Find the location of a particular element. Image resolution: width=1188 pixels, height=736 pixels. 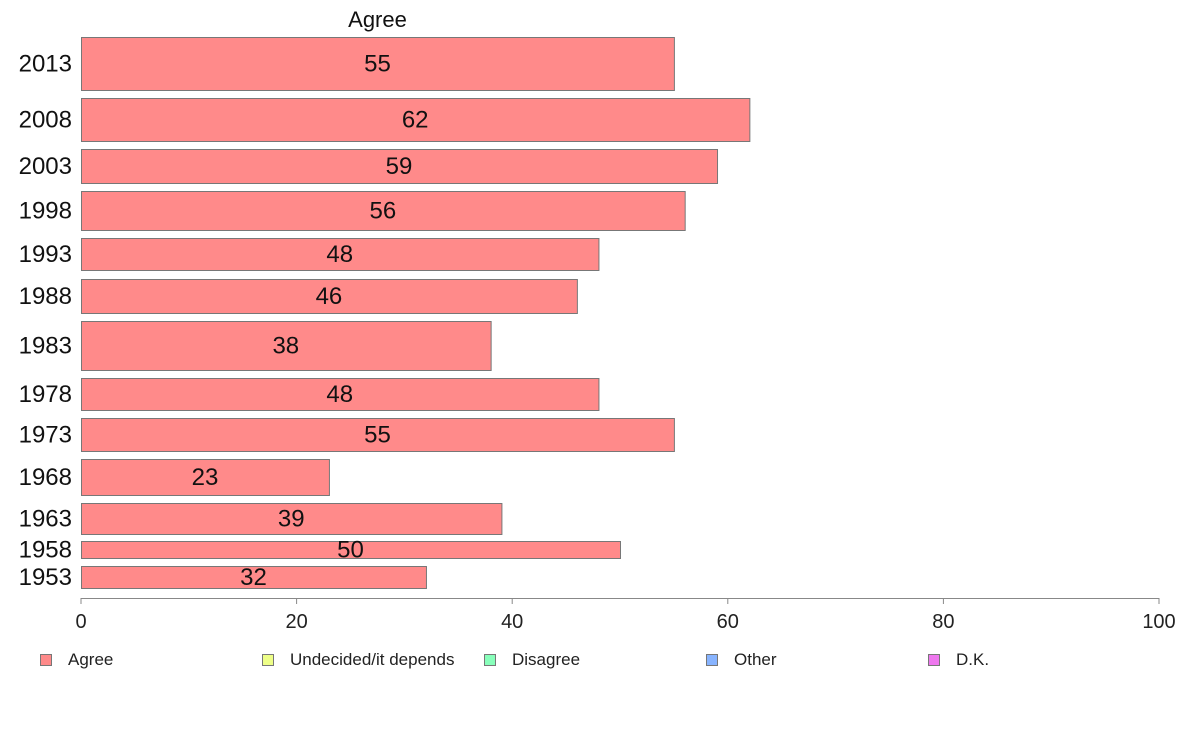

legend-label-agree: Agree is located at coordinates (91, 659).